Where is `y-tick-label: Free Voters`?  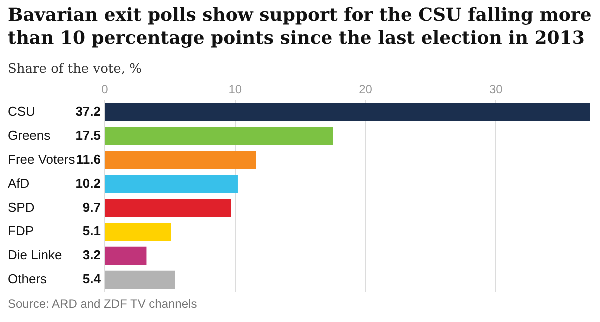
y-tick-label: Free Voters is located at coordinates (42, 159).